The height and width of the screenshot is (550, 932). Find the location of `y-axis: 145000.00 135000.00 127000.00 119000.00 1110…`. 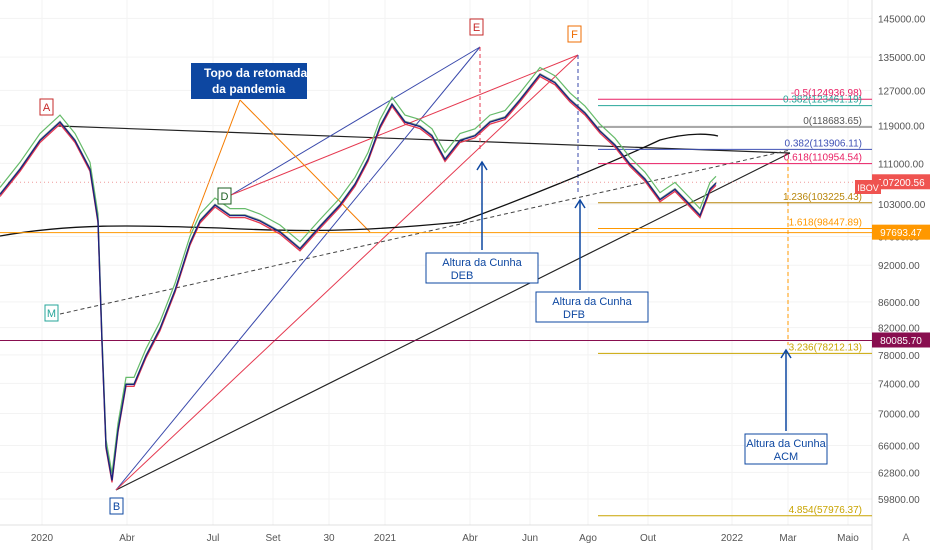

y-axis: 145000.00 135000.00 127000.00 119000.00 1110… is located at coordinates (902, 260).